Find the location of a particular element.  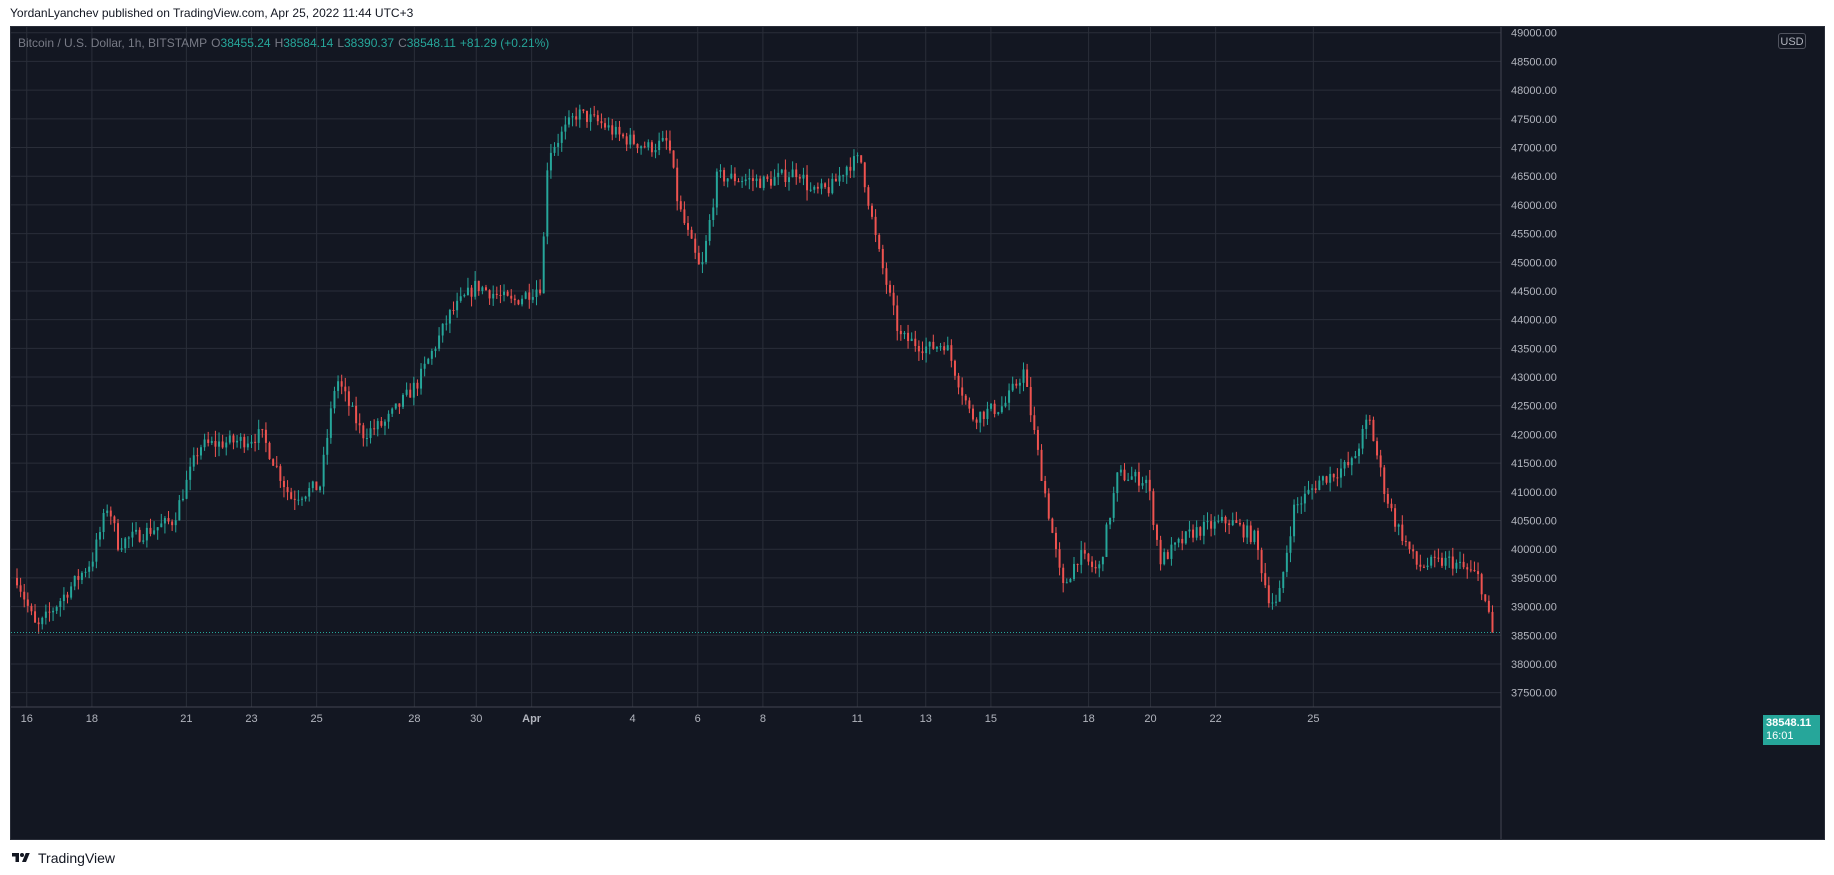

y-tick-label: 47500.00 is located at coordinates (1534, 120).